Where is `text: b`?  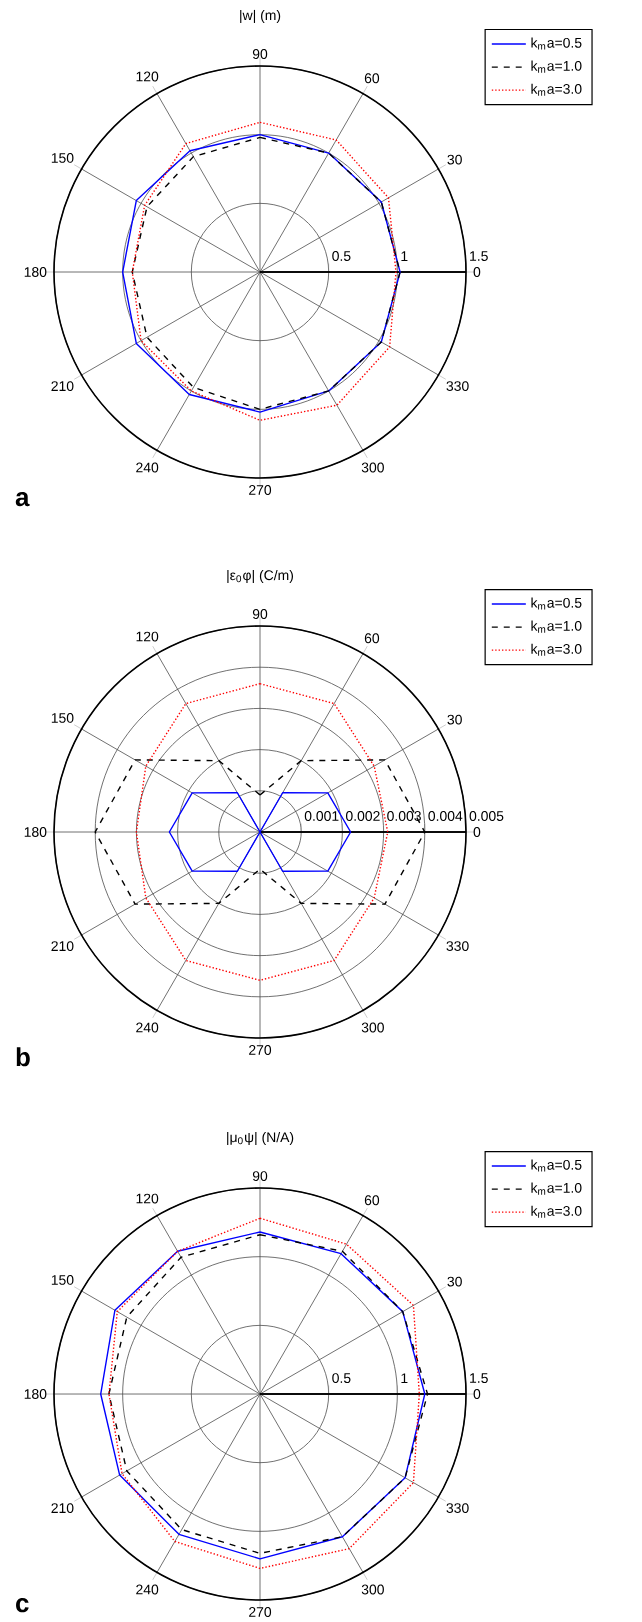
text: b is located at coordinates (23, 1057).